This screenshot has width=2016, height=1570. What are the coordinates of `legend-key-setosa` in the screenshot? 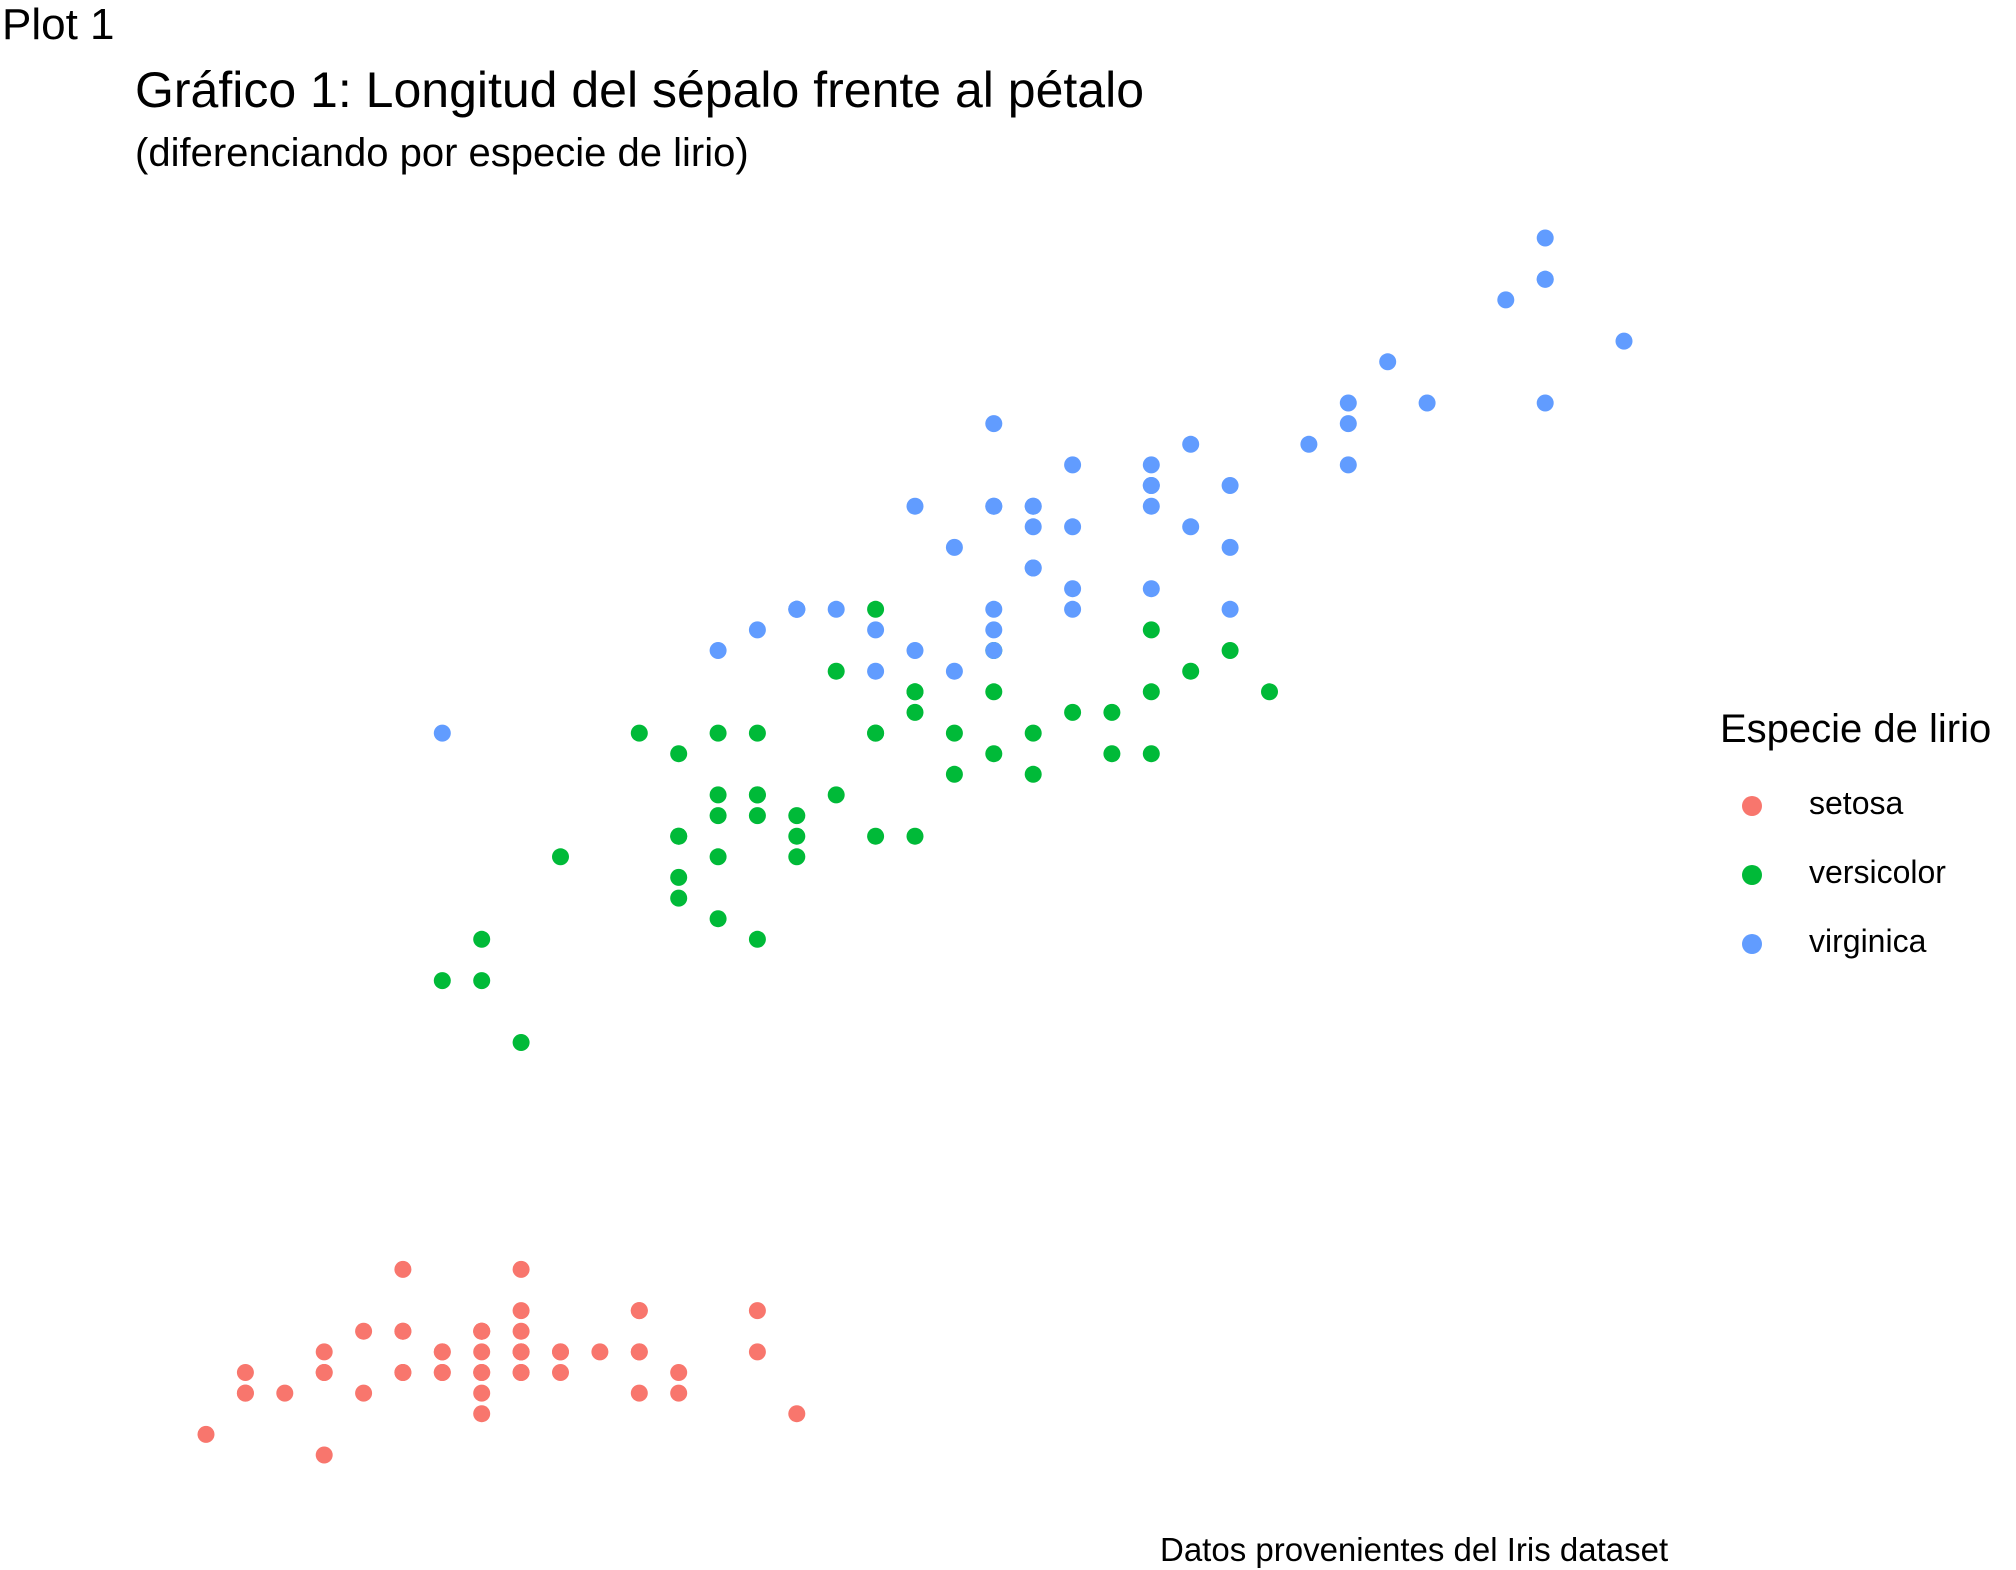 It's located at (1752, 806).